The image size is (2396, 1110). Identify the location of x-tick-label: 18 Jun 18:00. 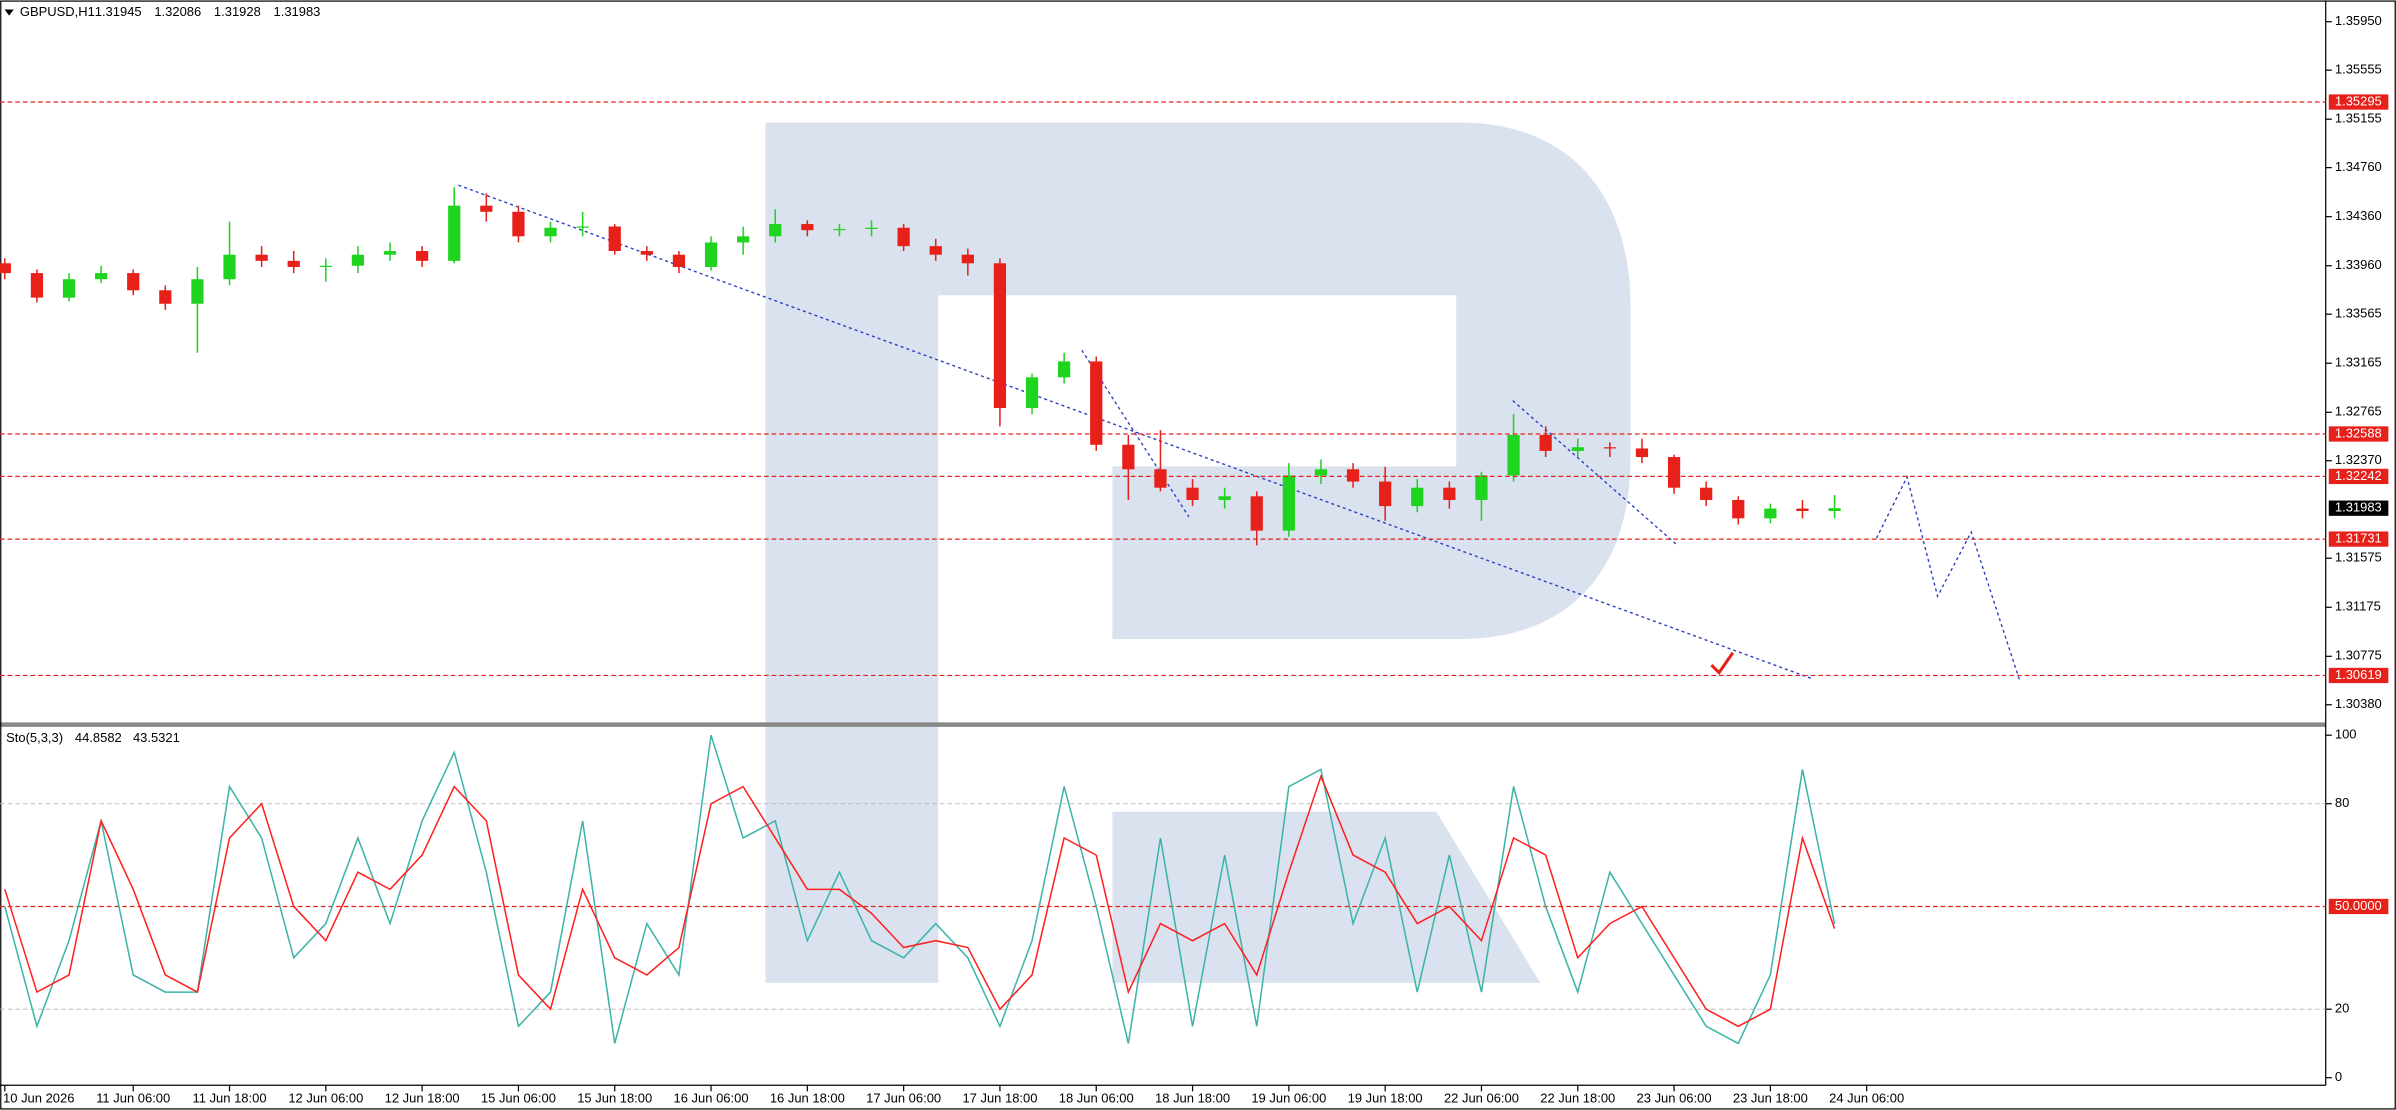
(1192, 1097).